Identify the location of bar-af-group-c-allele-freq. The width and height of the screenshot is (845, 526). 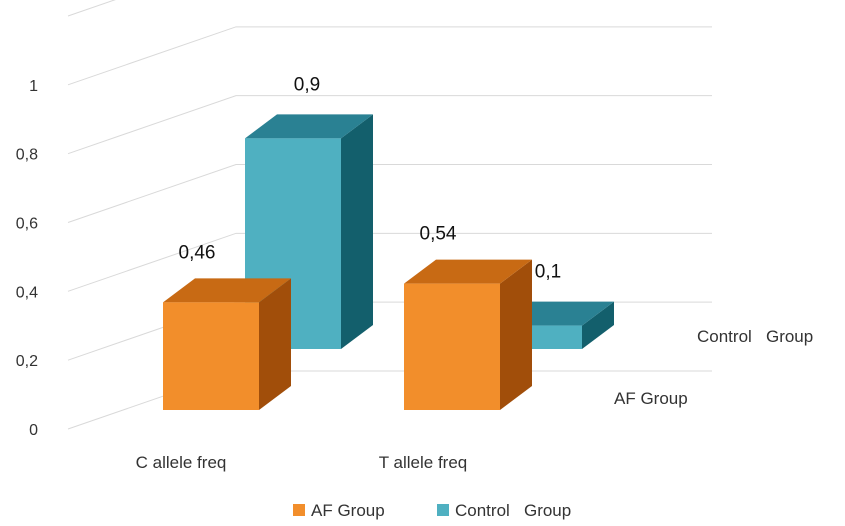
(227, 344).